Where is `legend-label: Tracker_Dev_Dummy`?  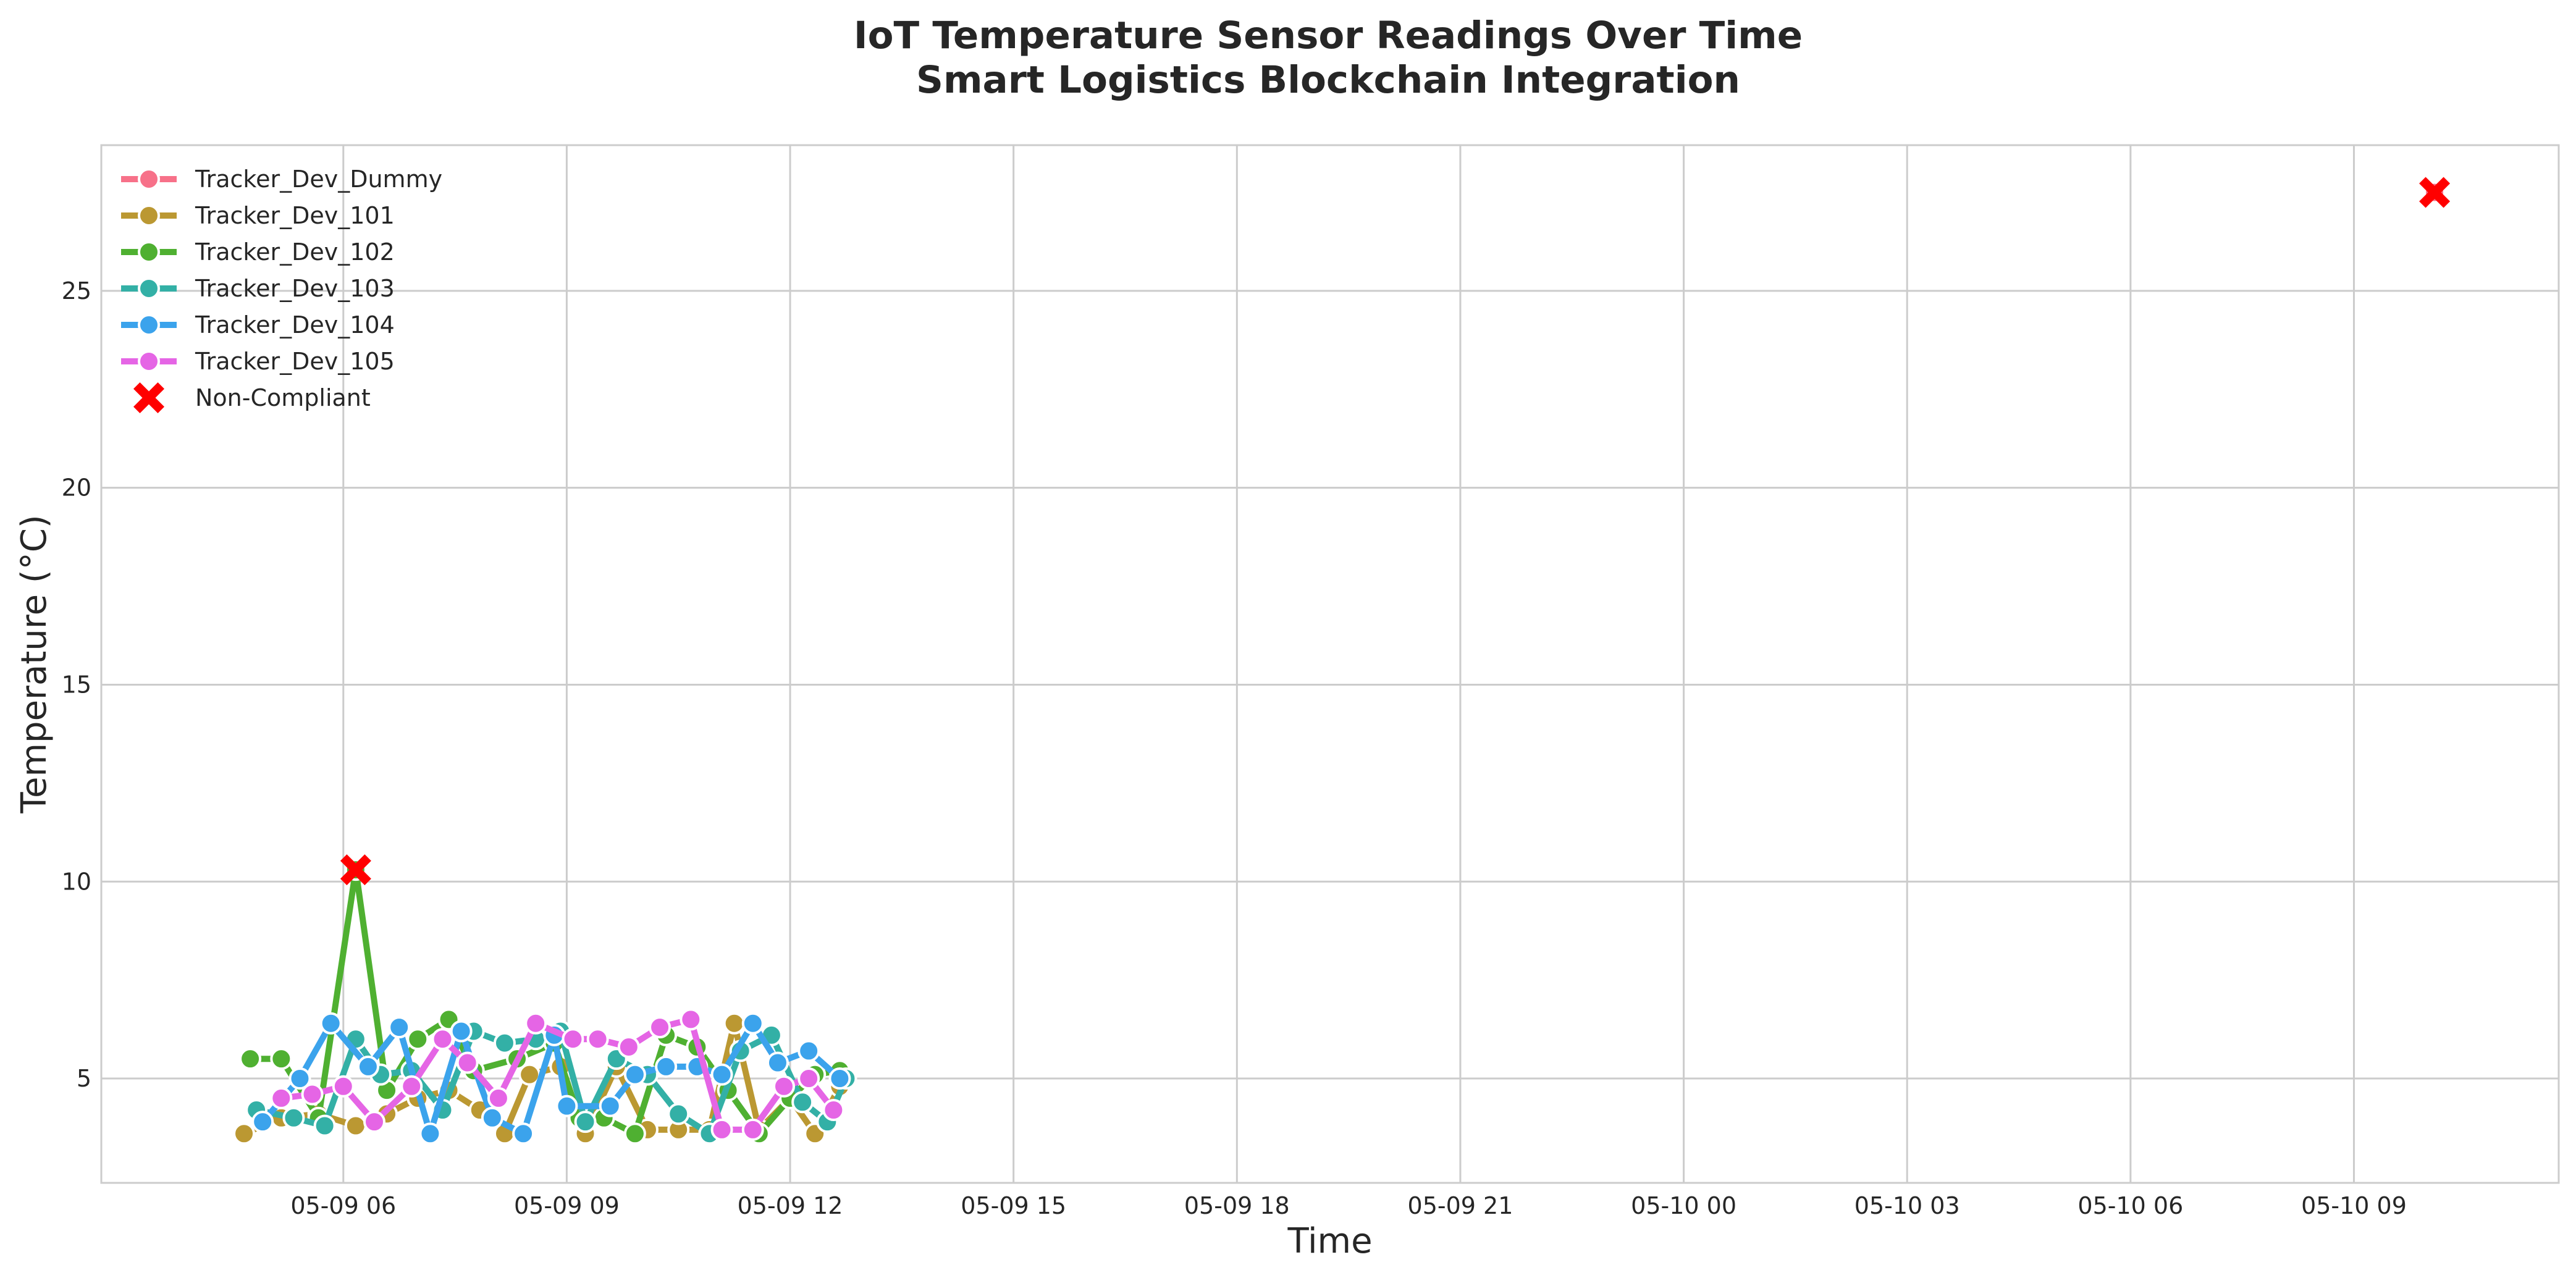 legend-label: Tracker_Dev_Dummy is located at coordinates (319, 180).